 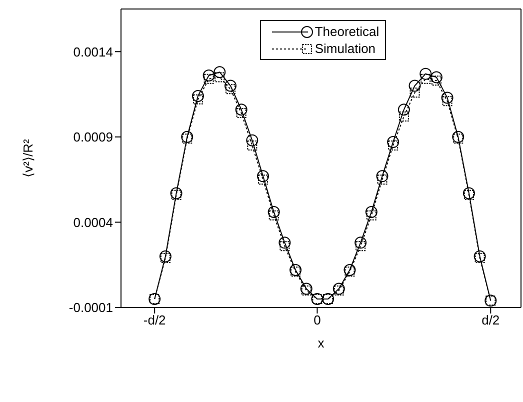 I want to click on x-tick-label: d/2, so click(x=491, y=320).